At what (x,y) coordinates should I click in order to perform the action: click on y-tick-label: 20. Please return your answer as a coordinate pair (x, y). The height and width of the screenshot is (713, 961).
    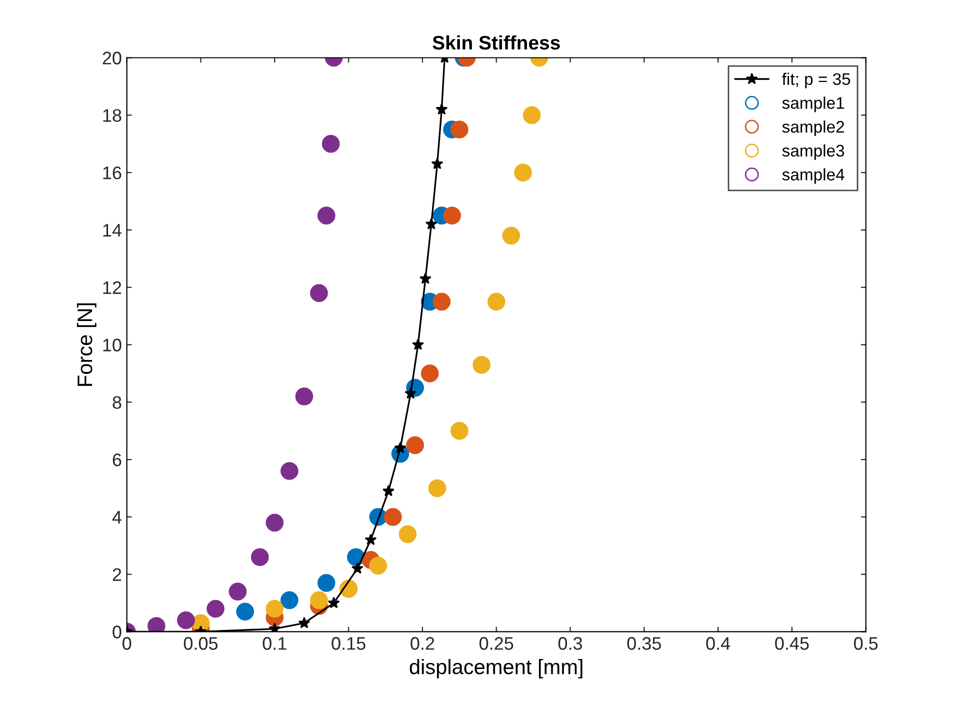
    Looking at the image, I should click on (112, 58).